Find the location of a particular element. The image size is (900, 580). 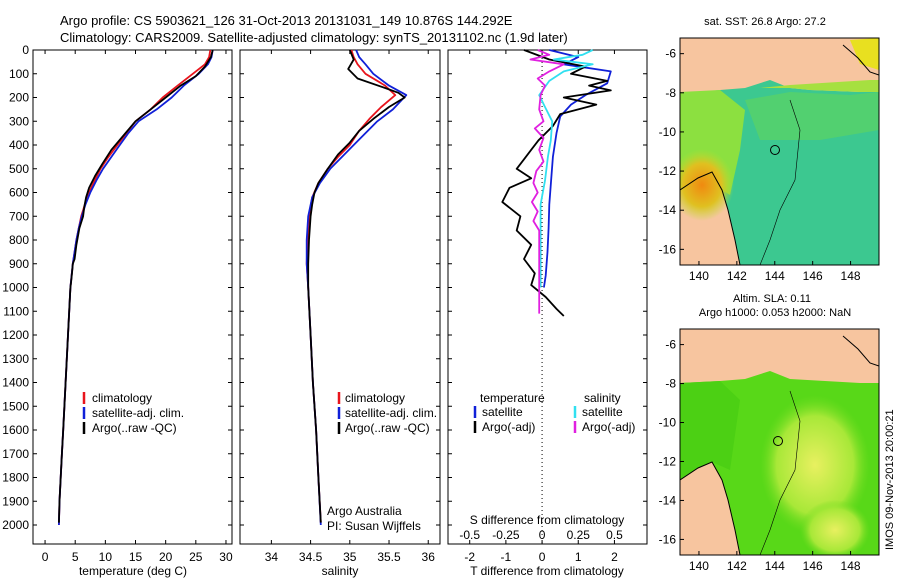

sst-reef-contour is located at coordinates (780, 182).